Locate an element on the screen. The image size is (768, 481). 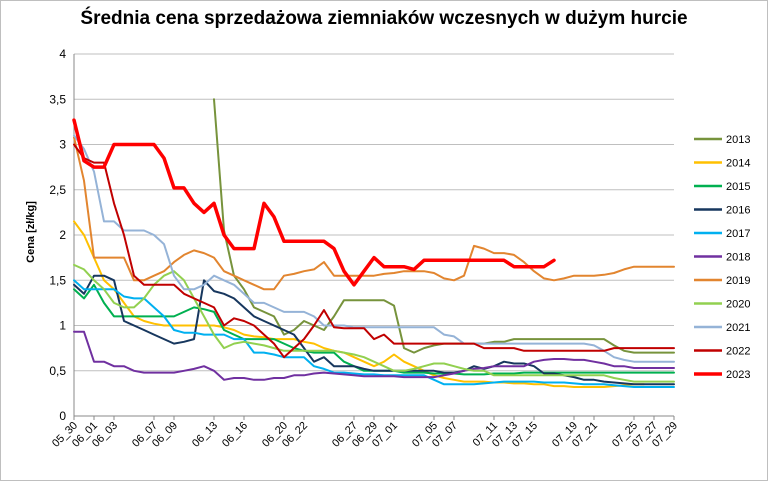
x-tick-label: 06_13 is located at coordinates (205, 435).